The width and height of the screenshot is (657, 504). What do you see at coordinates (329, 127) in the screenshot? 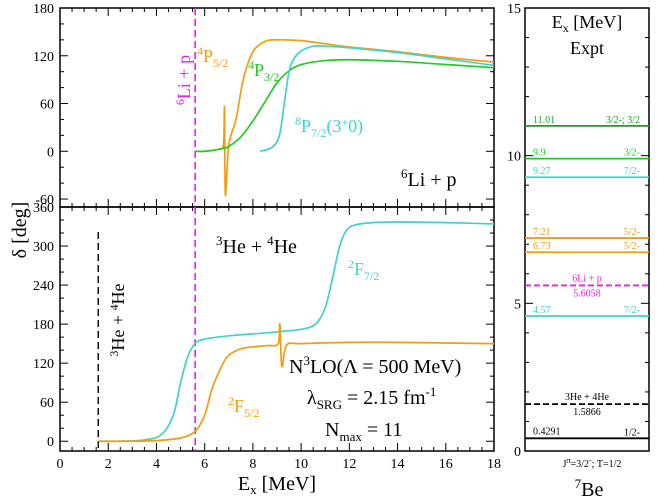
I see `label-8p72: 8P7/2(3+0)` at bounding box center [329, 127].